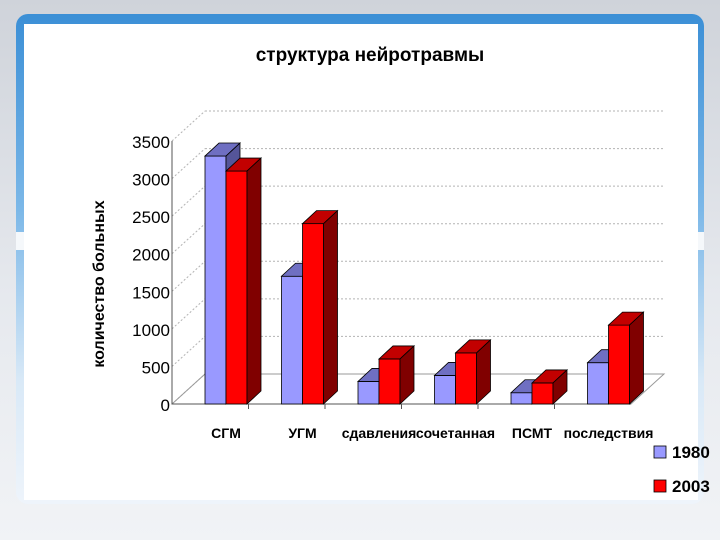 The height and width of the screenshot is (540, 720). What do you see at coordinates (151, 180) in the screenshot?
I see `y-tick-label: 3000` at bounding box center [151, 180].